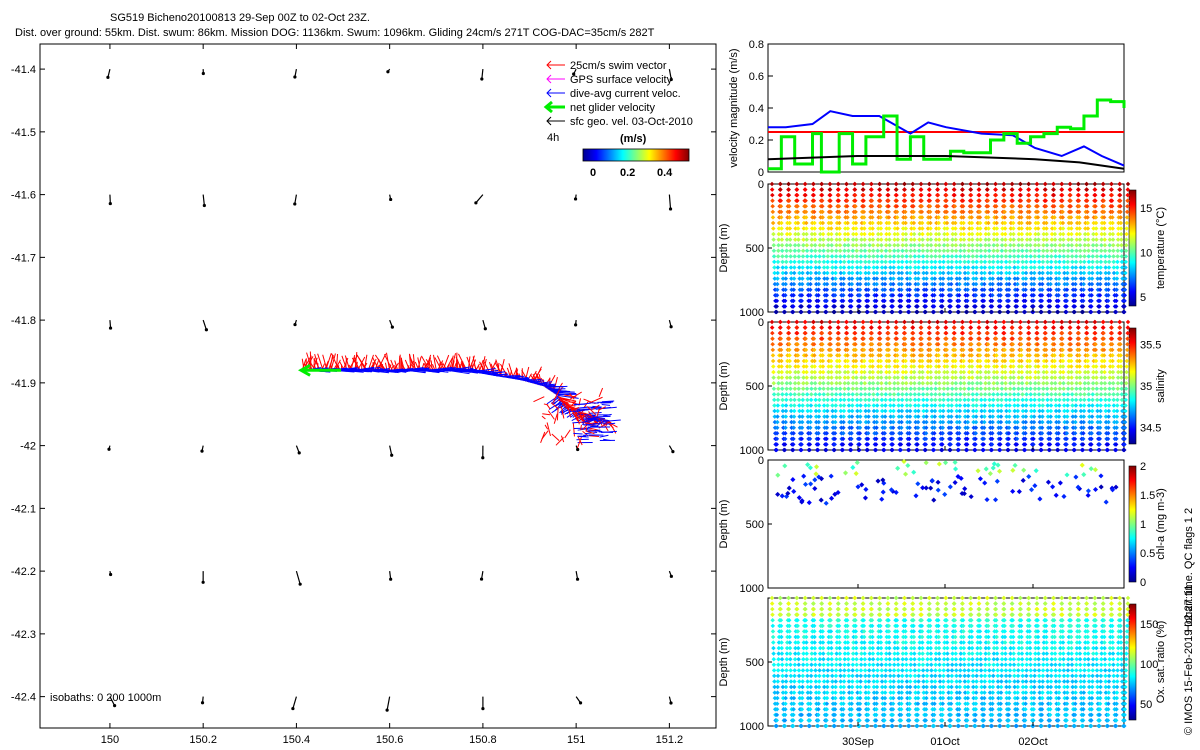  What do you see at coordinates (23, 509) in the screenshot?
I see `map-ytick-label: -42.1` at bounding box center [23, 509].